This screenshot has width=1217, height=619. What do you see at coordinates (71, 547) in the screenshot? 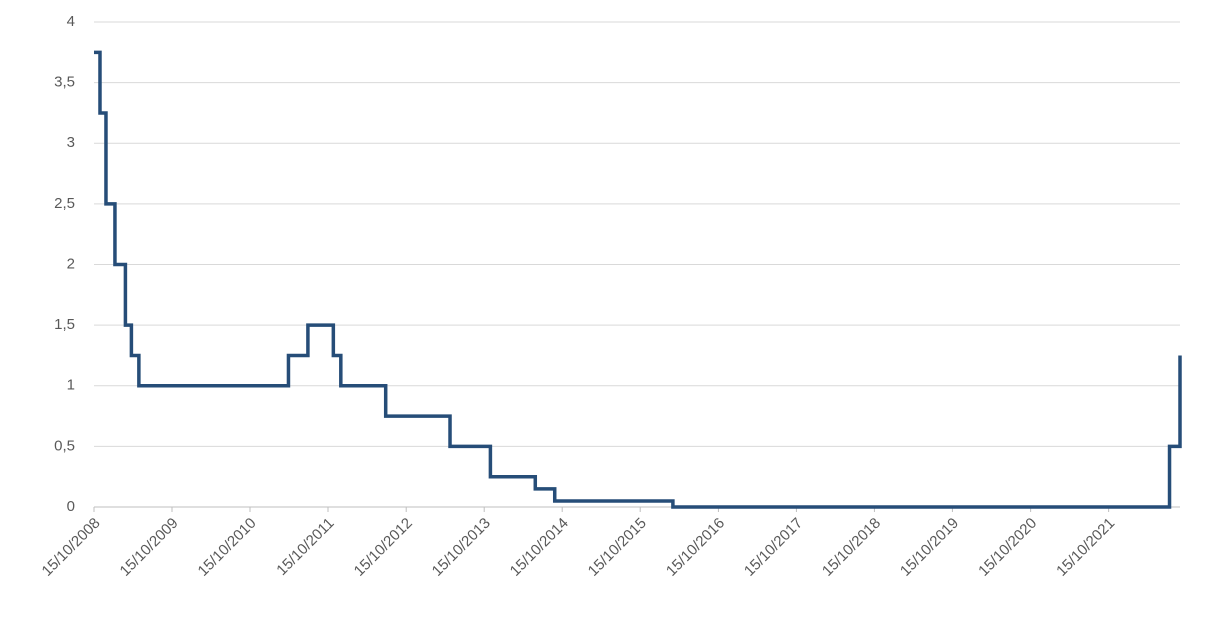
I see `x-tick-label: 15/10/2008` at bounding box center [71, 547].